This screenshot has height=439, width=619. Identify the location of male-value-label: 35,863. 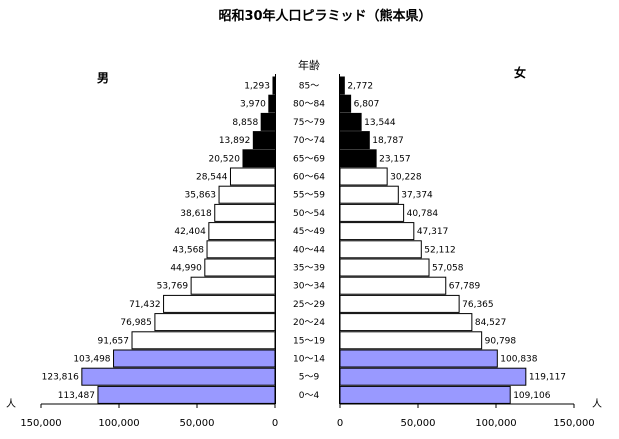
(201, 196).